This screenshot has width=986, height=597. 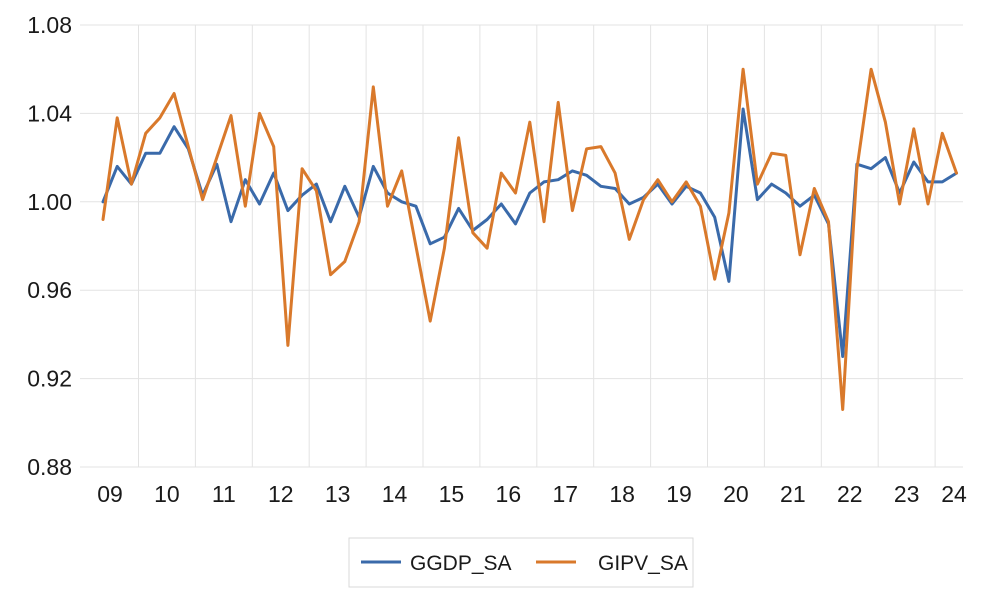 I want to click on x-tick-label: 12, so click(x=281, y=494).